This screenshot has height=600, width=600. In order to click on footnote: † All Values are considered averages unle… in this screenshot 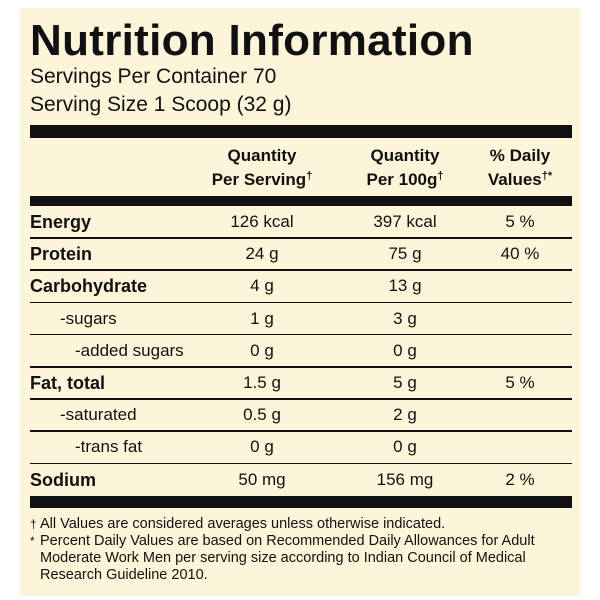, I will do `click(300, 524)`.